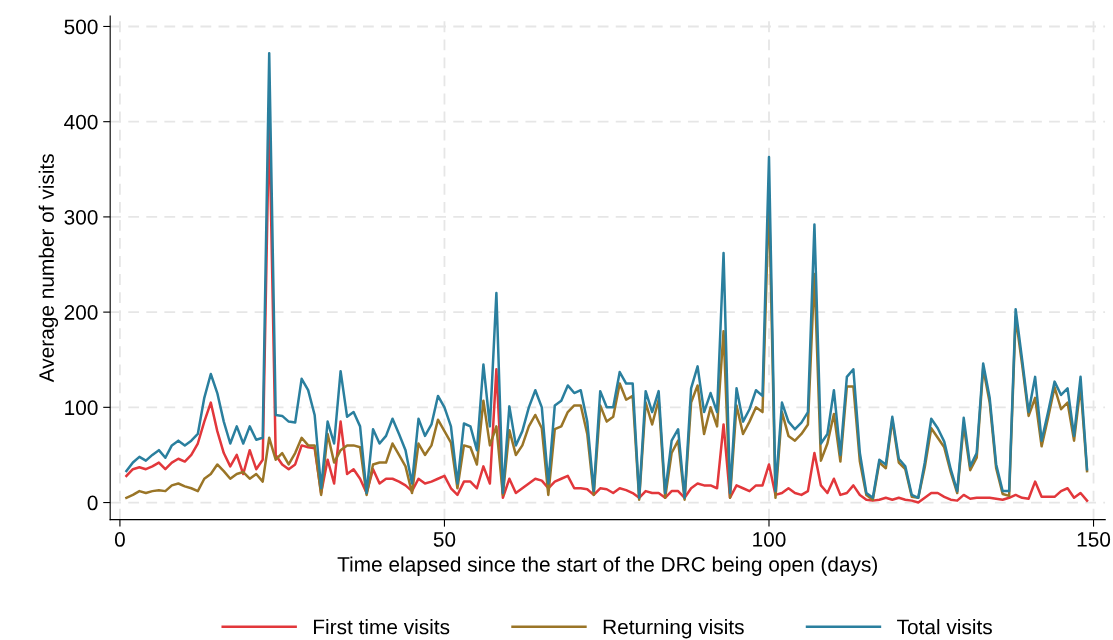 The height and width of the screenshot is (640, 1113). I want to click on y-tick-label: 100, so click(81, 408).